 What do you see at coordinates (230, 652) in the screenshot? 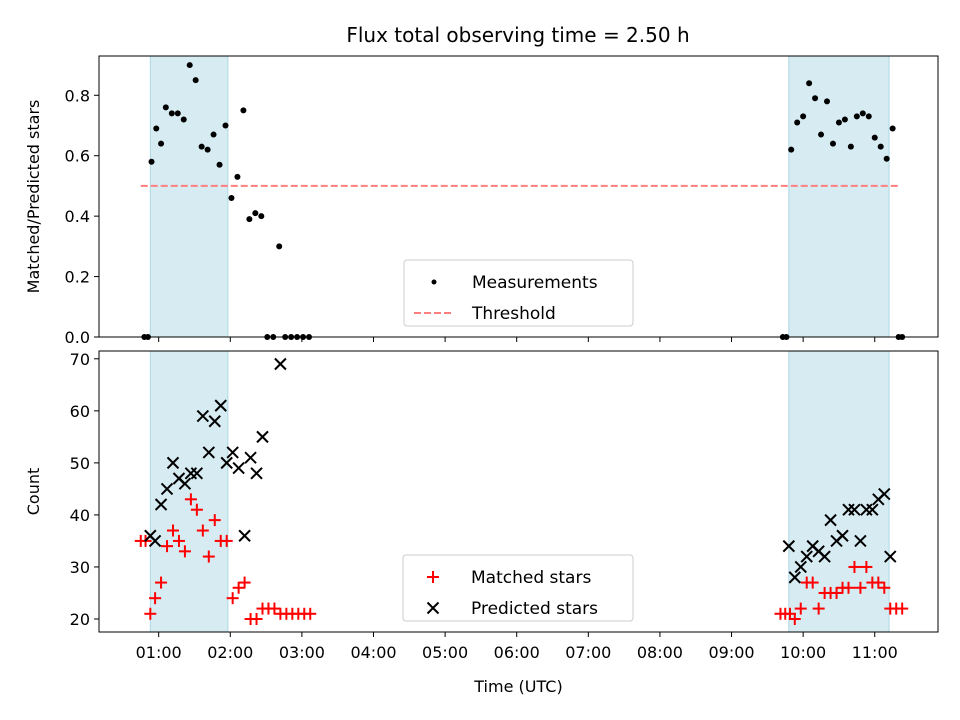
I see `x-tick-label: 02:00` at bounding box center [230, 652].